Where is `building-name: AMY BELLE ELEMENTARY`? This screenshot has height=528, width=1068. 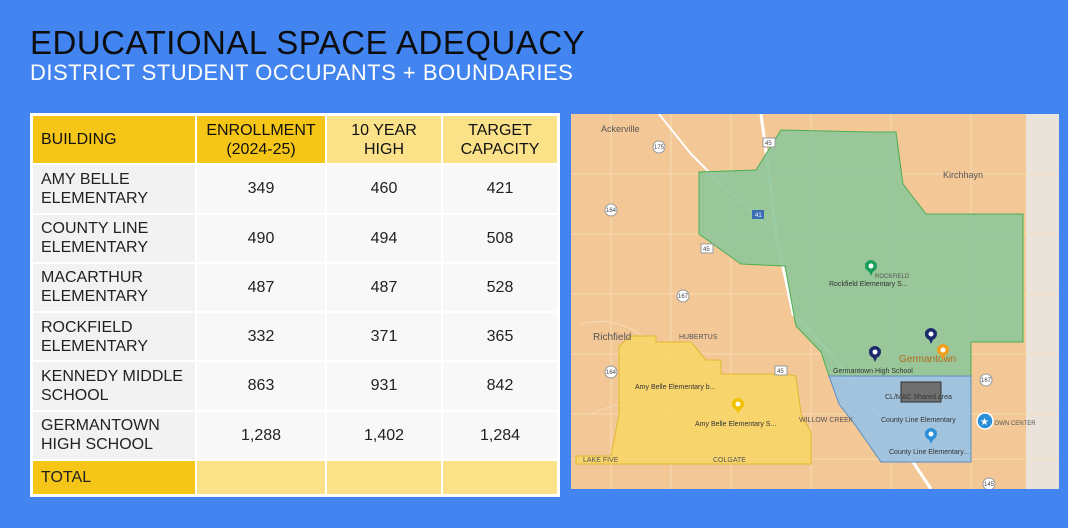
building-name: AMY BELLE ELEMENTARY is located at coordinates (114, 189).